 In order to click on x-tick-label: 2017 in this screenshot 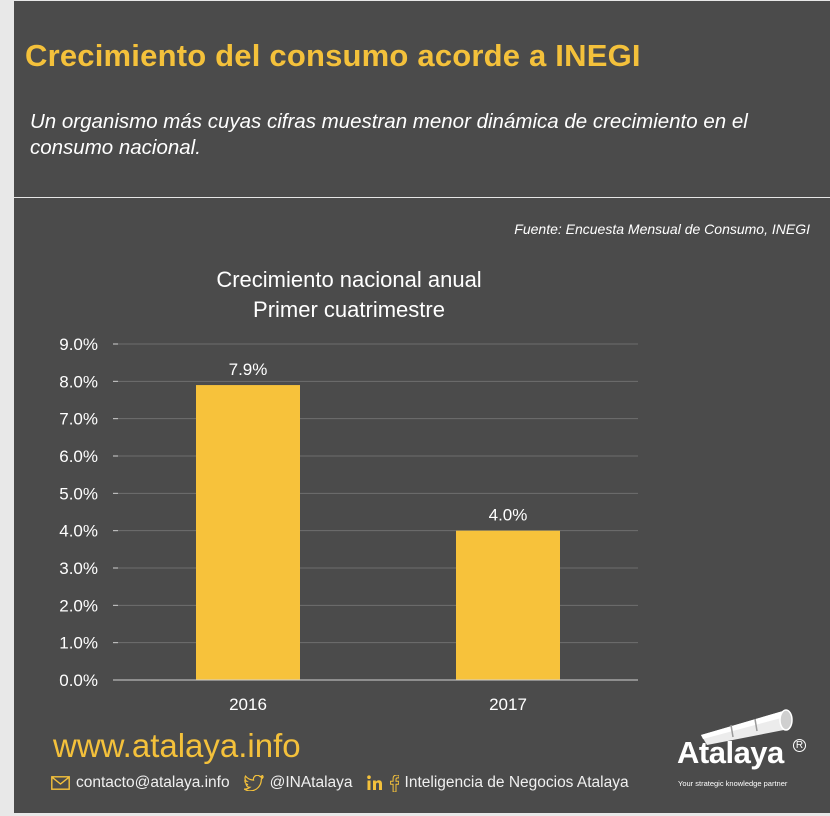, I will do `click(508, 704)`.